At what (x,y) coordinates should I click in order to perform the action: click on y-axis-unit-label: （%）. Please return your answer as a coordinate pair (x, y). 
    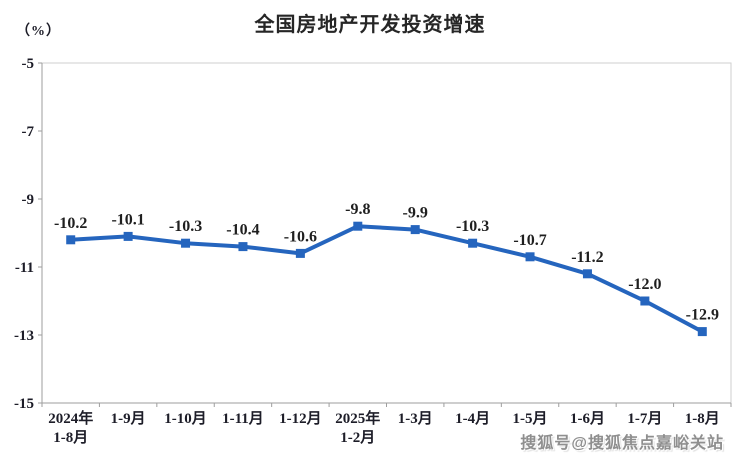
    Looking at the image, I should click on (38, 31).